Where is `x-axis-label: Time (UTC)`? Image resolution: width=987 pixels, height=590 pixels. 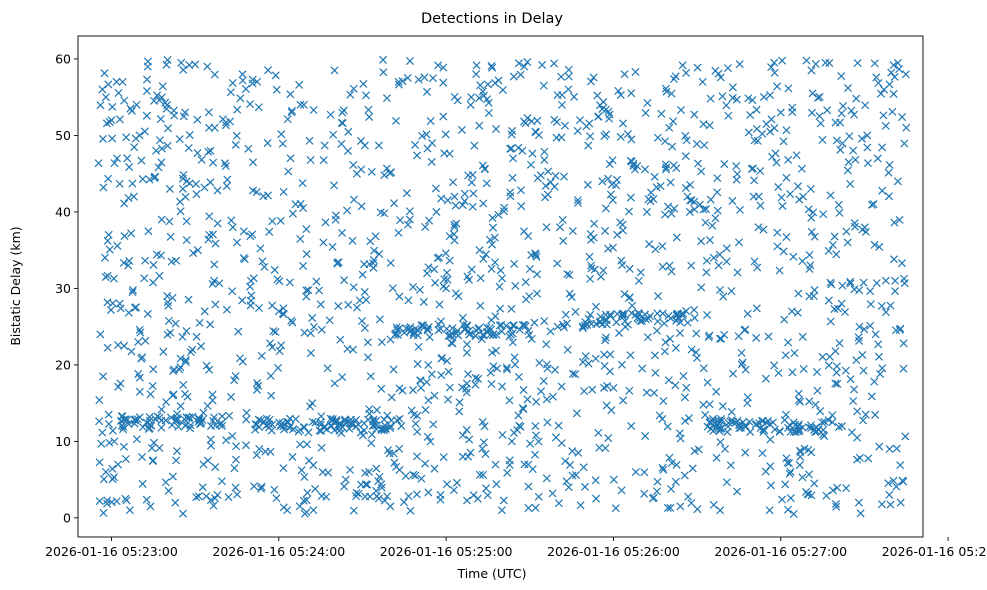
x-axis-label: Time (UTC) is located at coordinates (491, 573).